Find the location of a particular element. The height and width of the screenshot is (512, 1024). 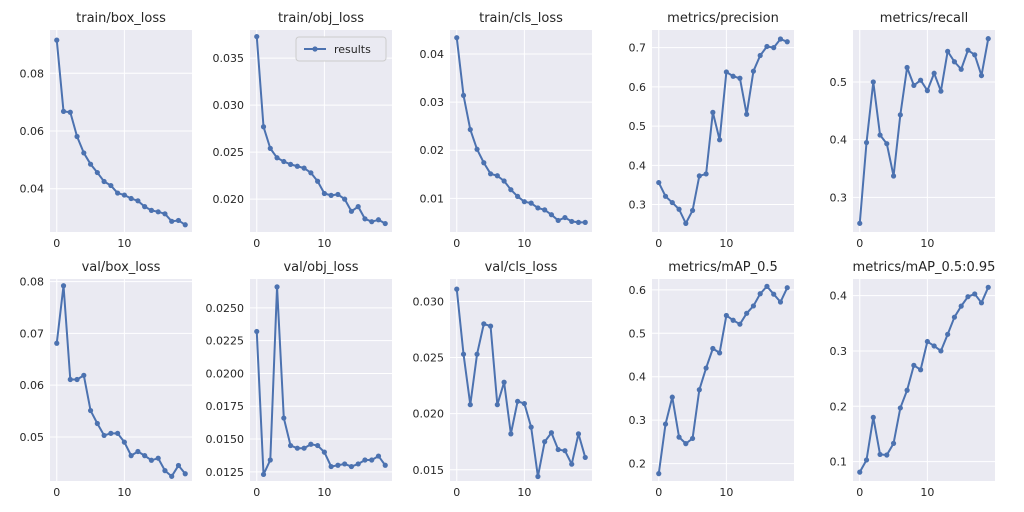

y-tick-label: 0.025 is located at coordinates (229, 152).